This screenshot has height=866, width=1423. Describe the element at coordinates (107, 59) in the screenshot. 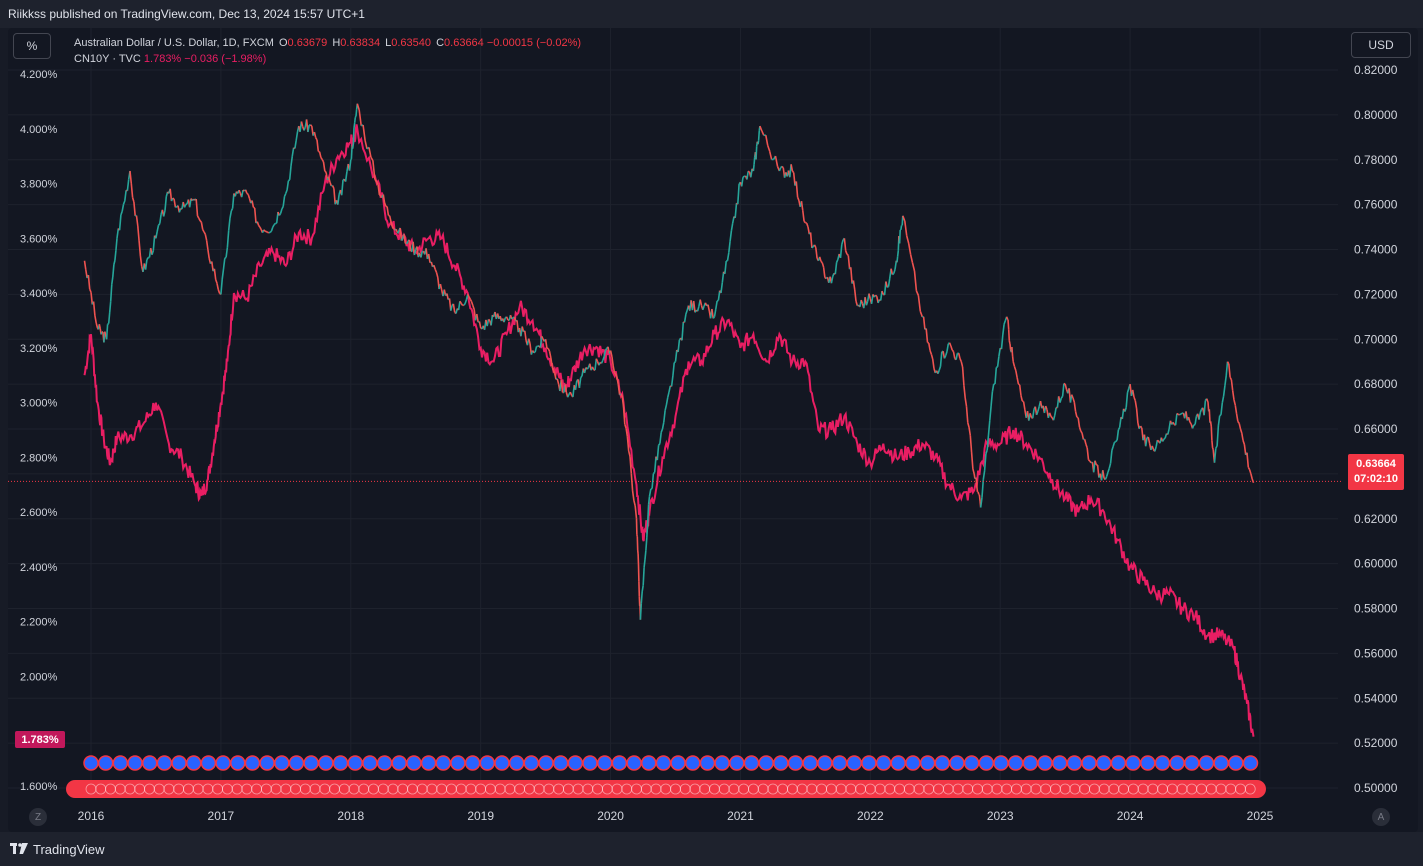

I see `overlay-series-name: CN10Y · TVC` at that location.